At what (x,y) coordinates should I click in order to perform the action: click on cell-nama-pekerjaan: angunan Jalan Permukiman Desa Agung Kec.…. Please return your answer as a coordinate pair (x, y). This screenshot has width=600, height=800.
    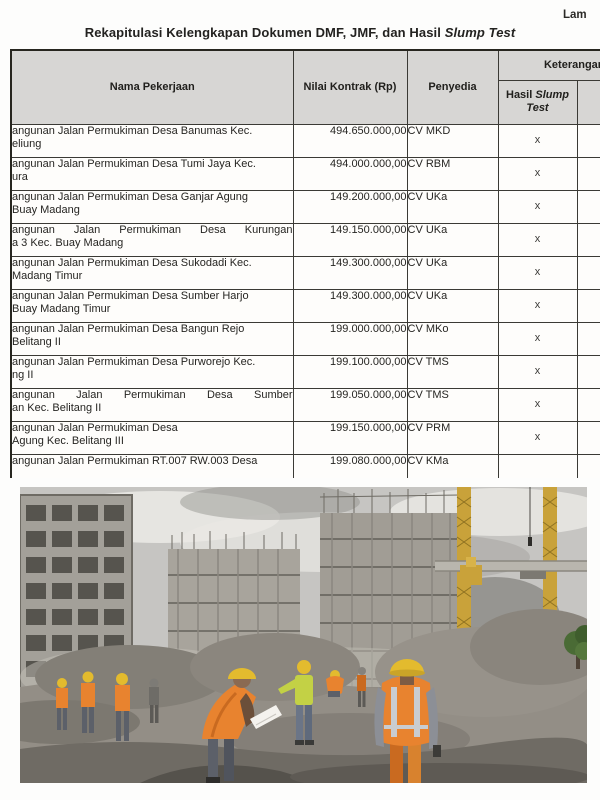
    Looking at the image, I should click on (152, 437).